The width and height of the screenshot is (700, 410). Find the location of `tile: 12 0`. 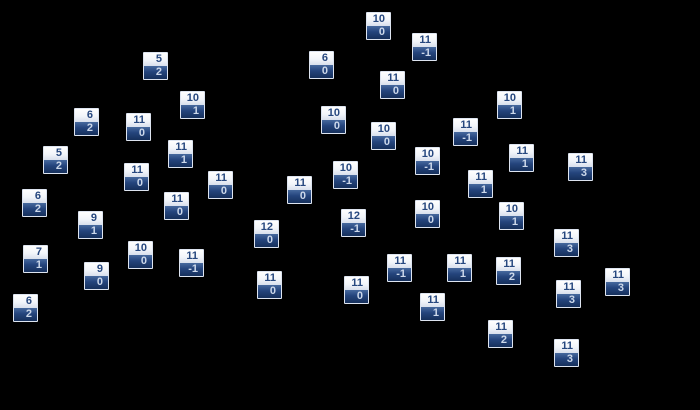

tile: 12 0 is located at coordinates (266, 234).